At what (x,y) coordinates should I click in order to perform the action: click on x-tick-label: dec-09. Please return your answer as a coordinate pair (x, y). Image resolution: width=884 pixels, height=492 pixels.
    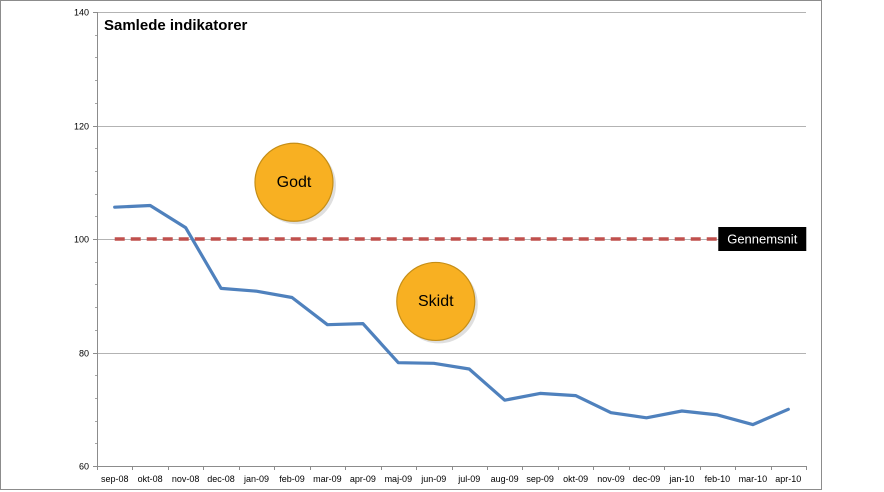
    Looking at the image, I should click on (647, 479).